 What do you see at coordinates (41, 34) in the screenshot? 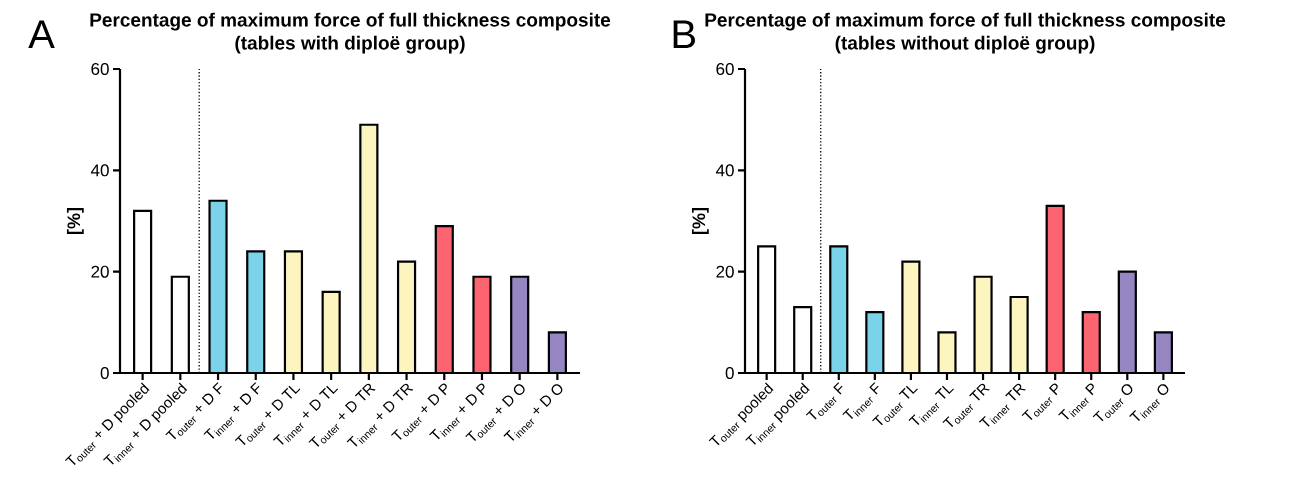
I see `text: A` at bounding box center [41, 34].